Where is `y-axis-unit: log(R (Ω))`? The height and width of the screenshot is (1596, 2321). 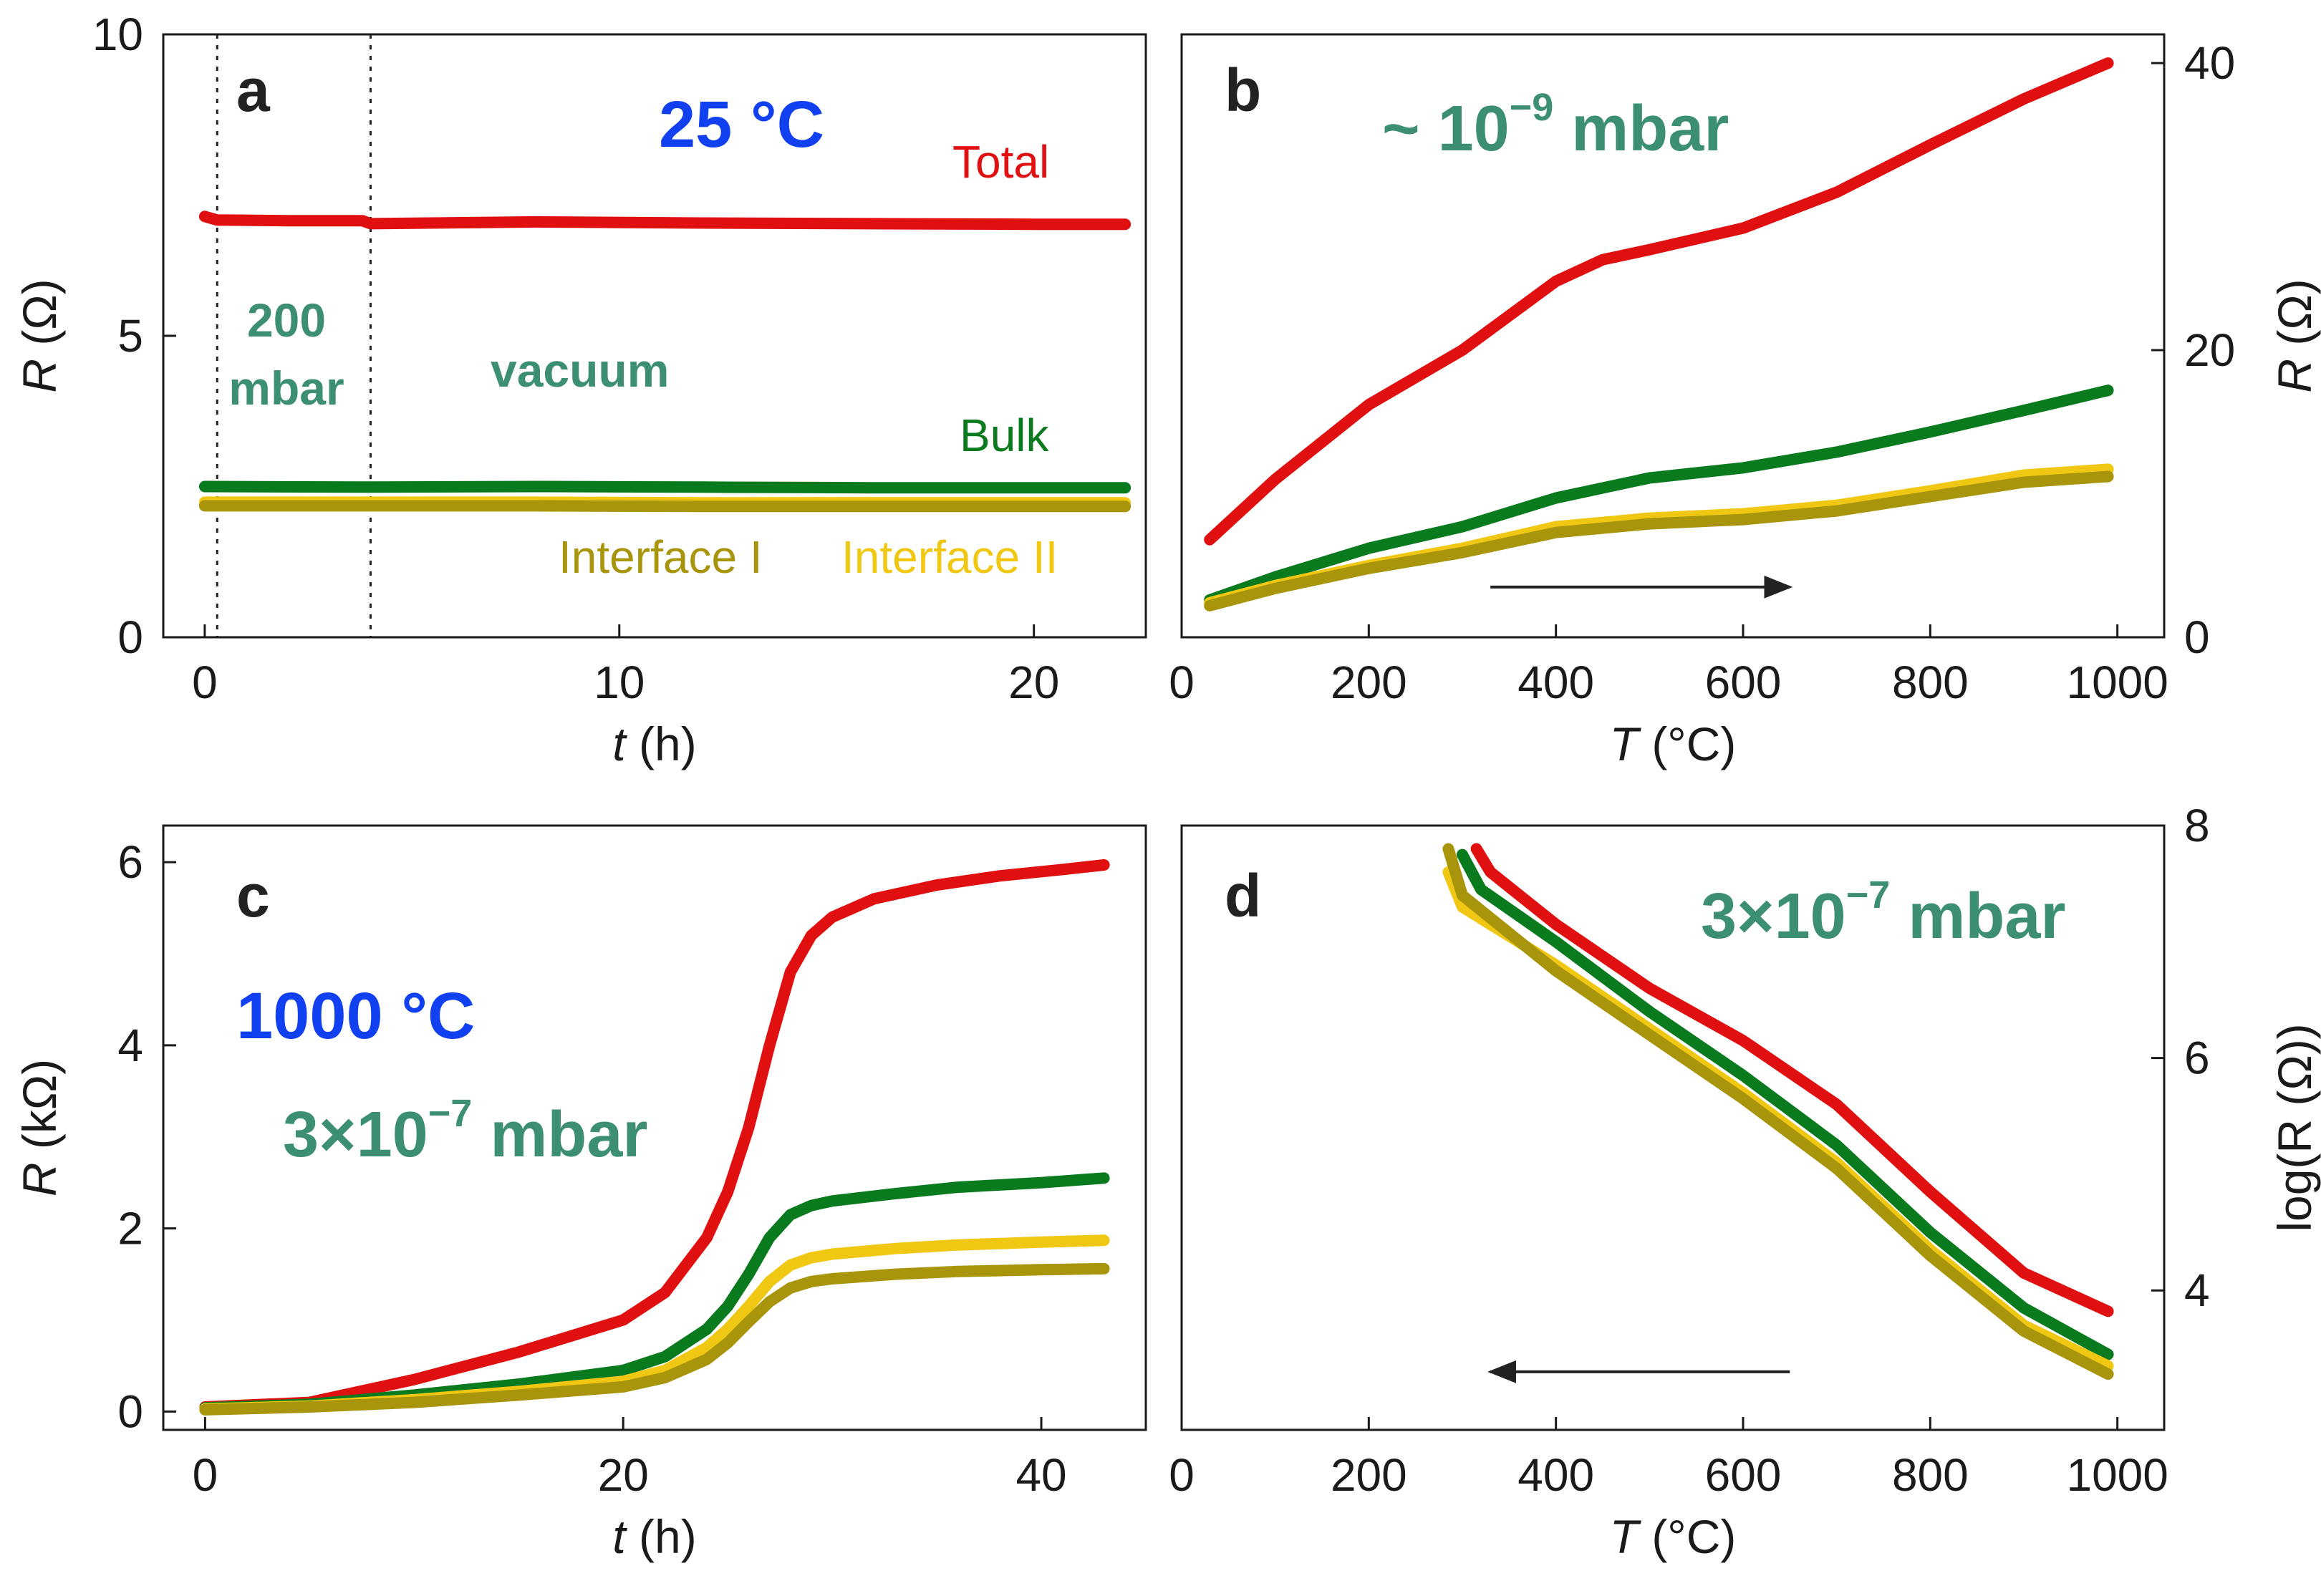
y-axis-unit: log(R (Ω)) is located at coordinates (2294, 1127).